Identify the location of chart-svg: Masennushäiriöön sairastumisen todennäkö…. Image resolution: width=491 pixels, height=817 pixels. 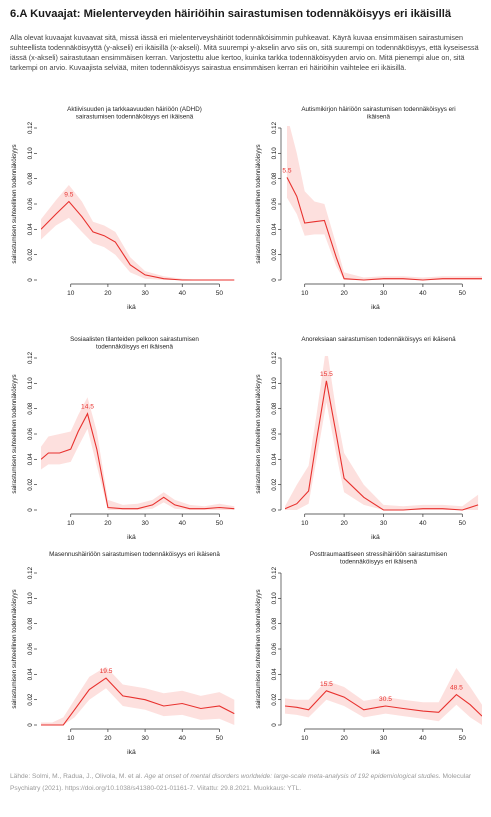
(123, 653).